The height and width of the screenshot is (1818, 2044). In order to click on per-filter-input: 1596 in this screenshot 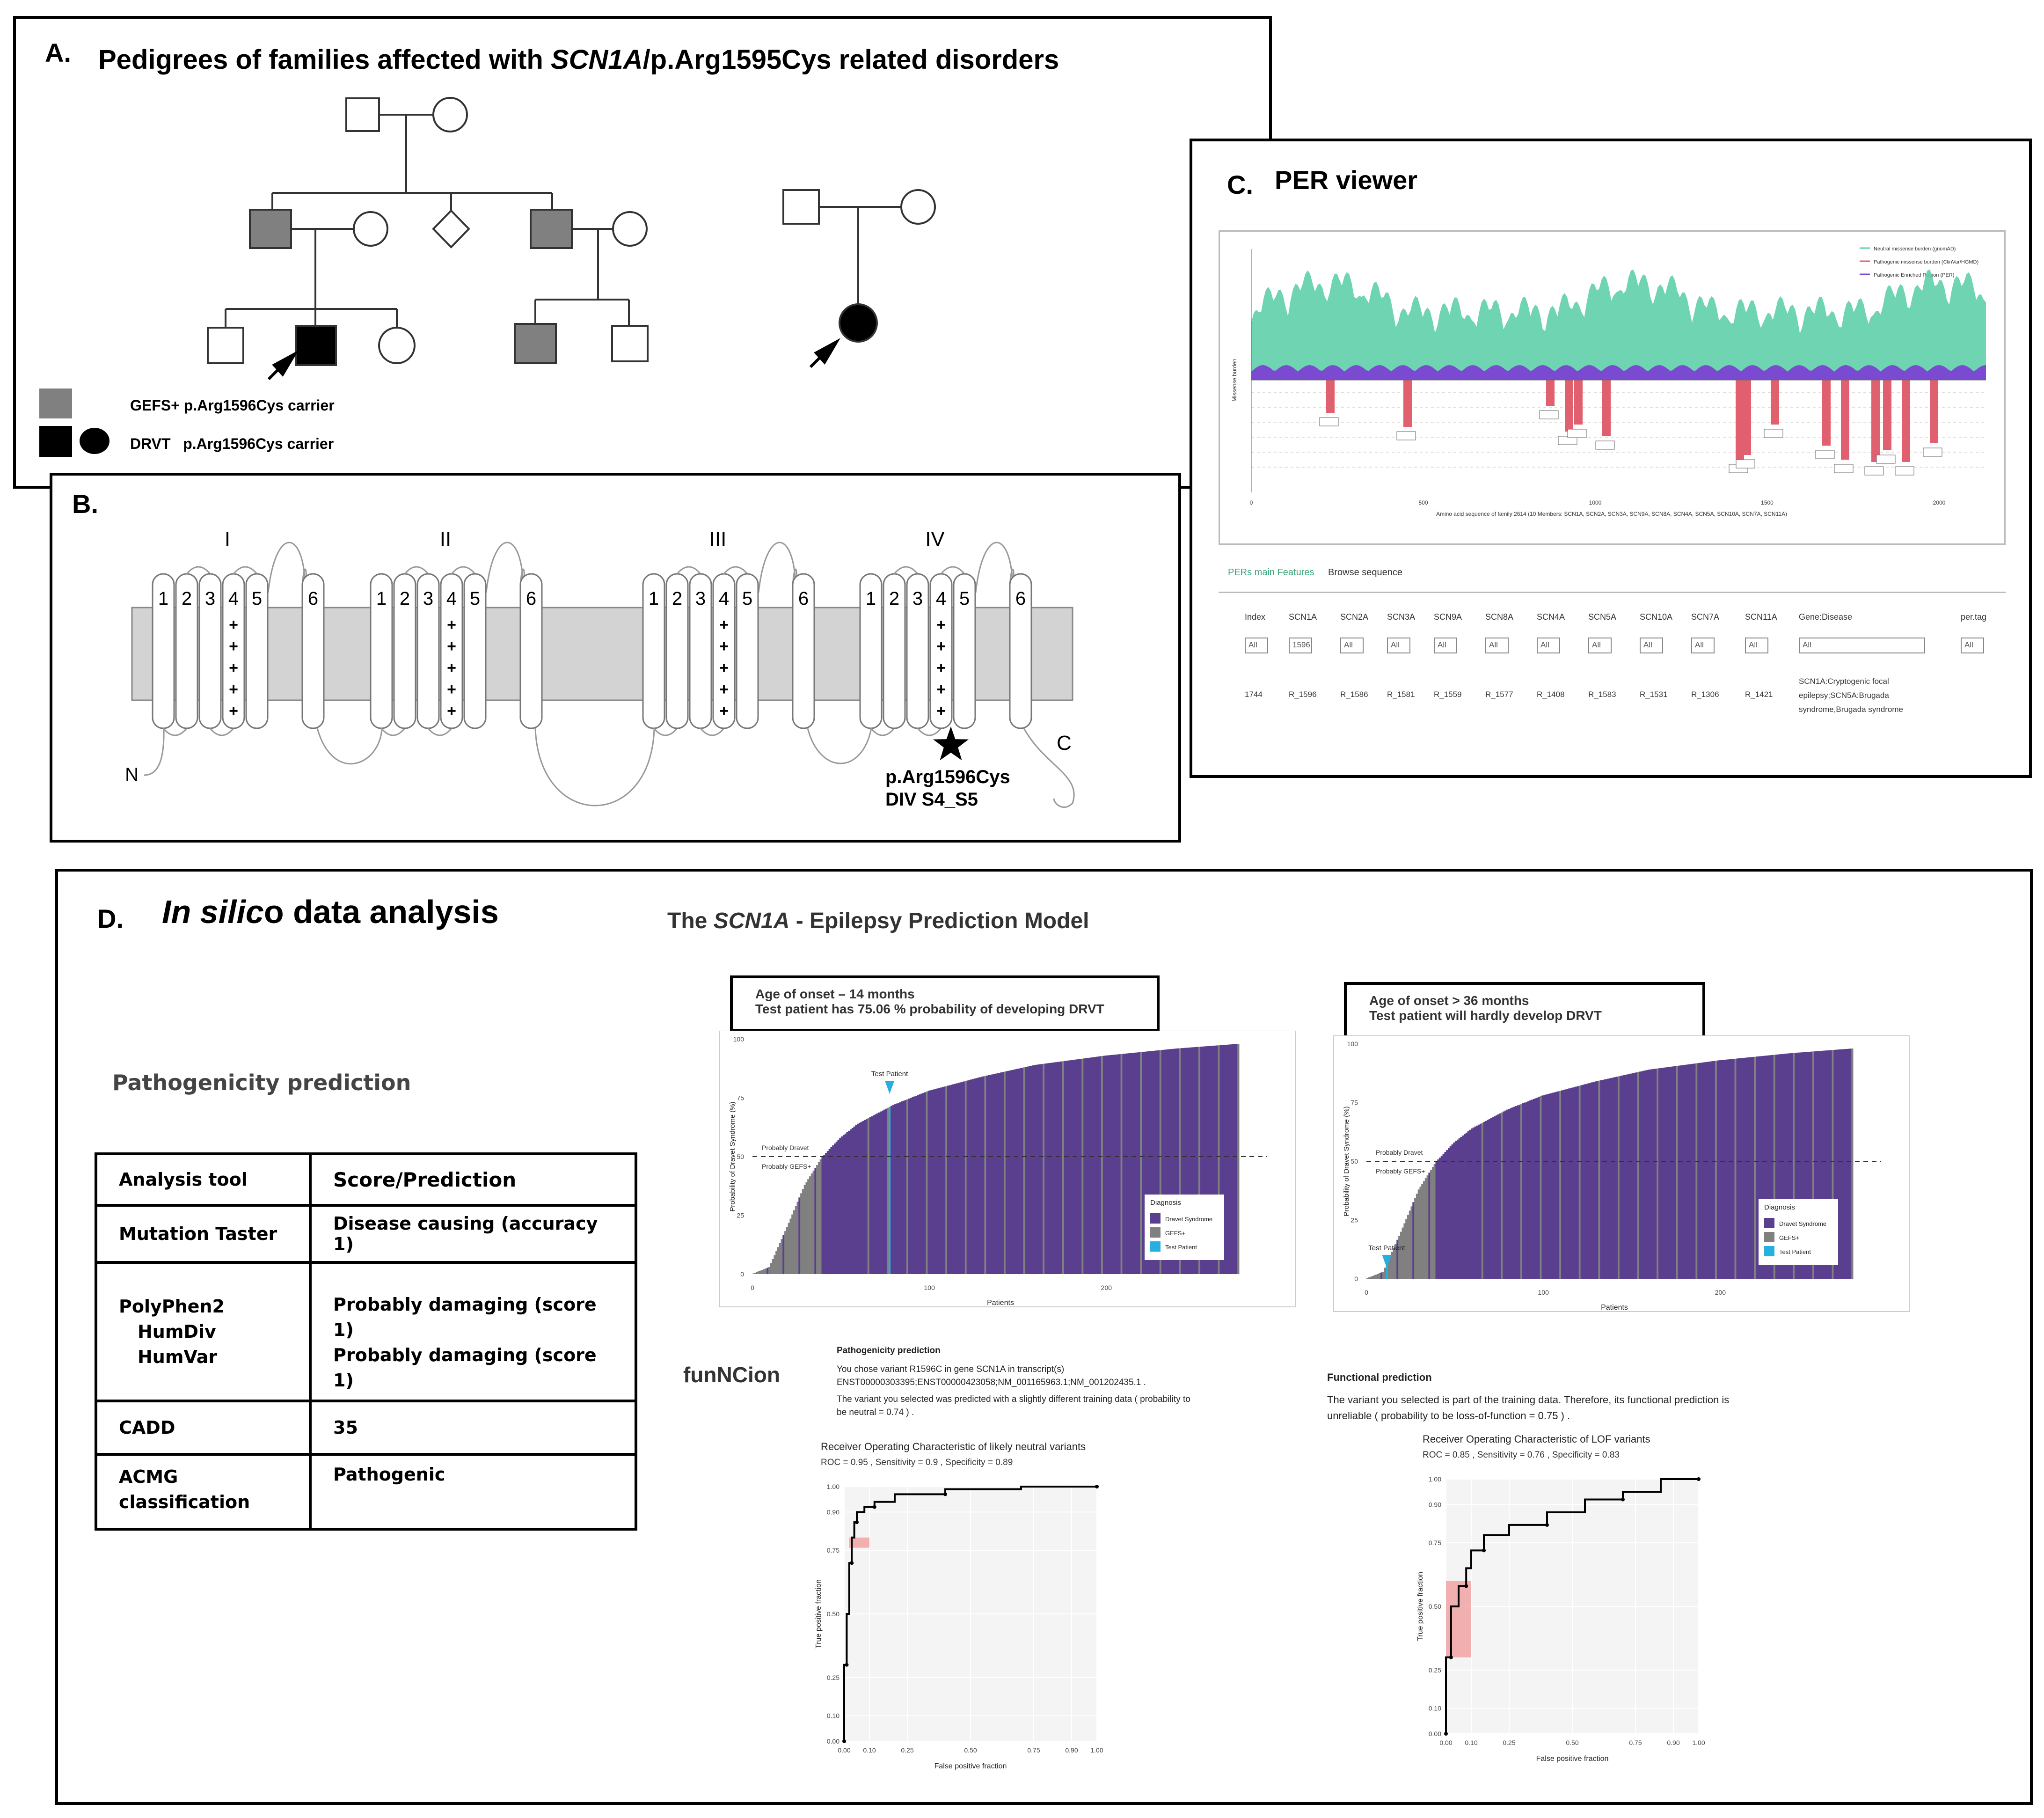, I will do `click(1300, 645)`.